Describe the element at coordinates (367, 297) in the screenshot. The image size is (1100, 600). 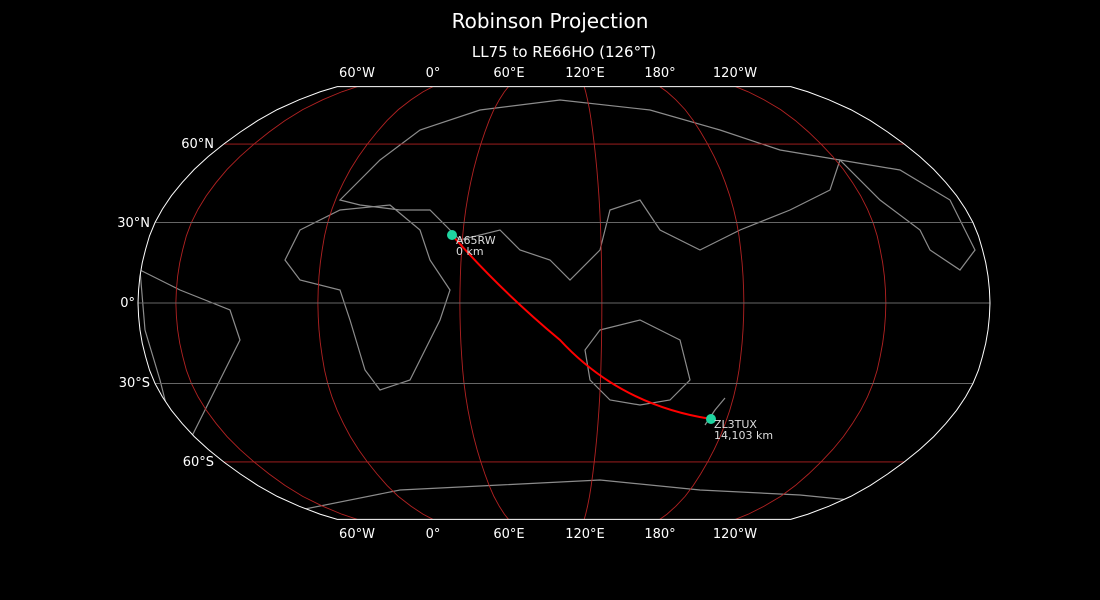
I see `coast-africa` at that location.